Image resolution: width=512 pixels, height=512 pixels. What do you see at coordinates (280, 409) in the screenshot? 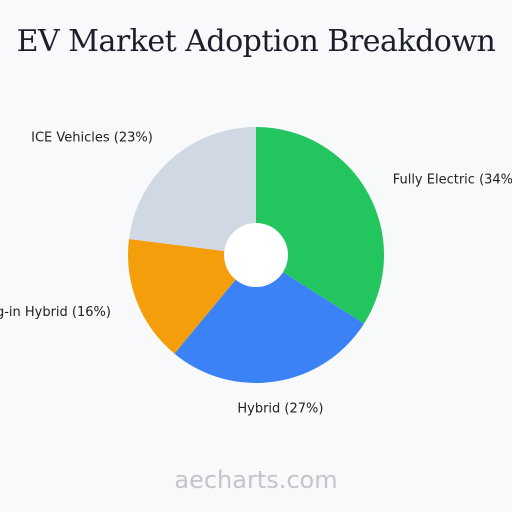
I see `slice-label-1: Hybrid (27%)` at bounding box center [280, 409].